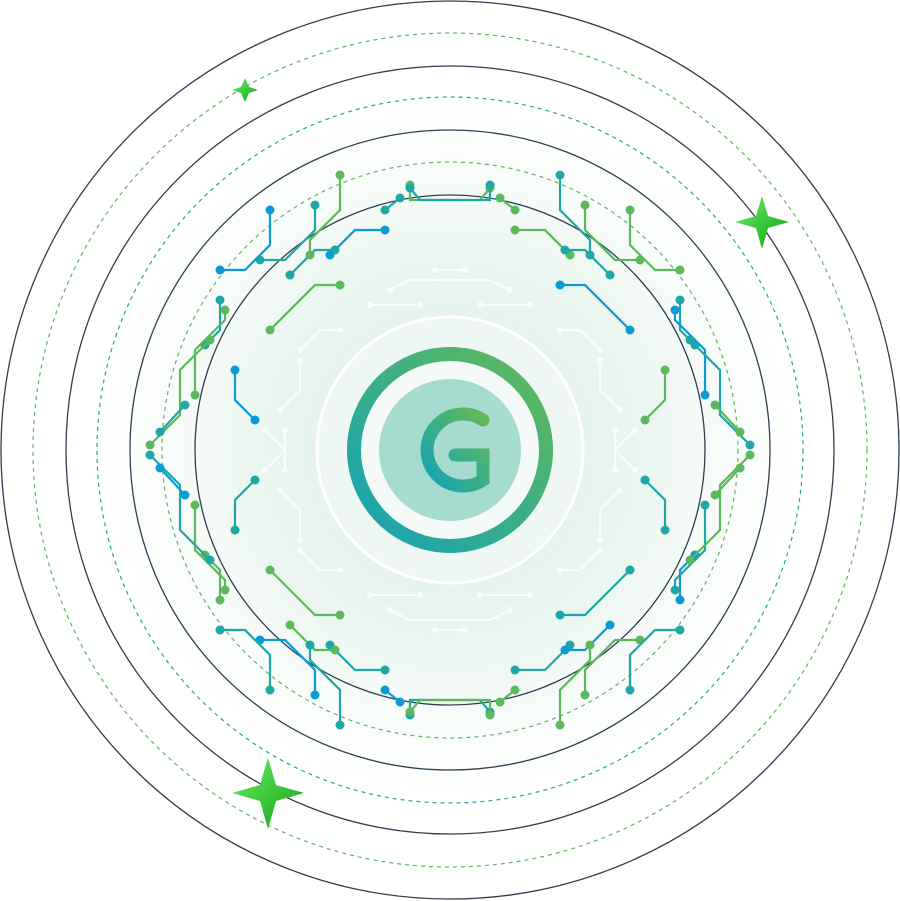  I want to click on coin-inner-disc, so click(450, 450).